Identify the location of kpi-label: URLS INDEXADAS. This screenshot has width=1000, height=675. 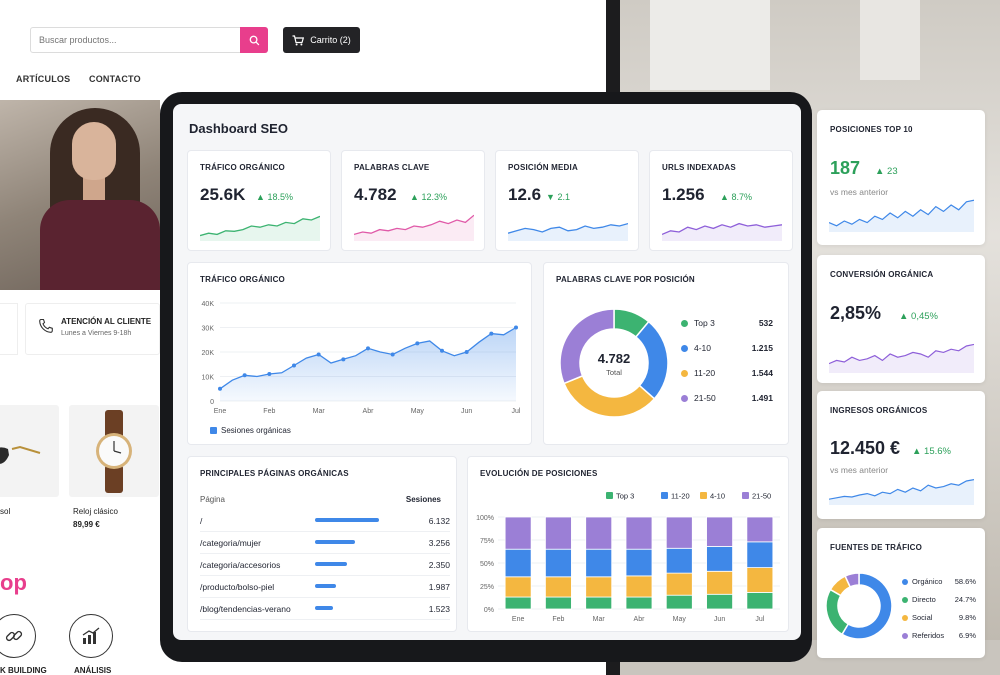
(699, 167).